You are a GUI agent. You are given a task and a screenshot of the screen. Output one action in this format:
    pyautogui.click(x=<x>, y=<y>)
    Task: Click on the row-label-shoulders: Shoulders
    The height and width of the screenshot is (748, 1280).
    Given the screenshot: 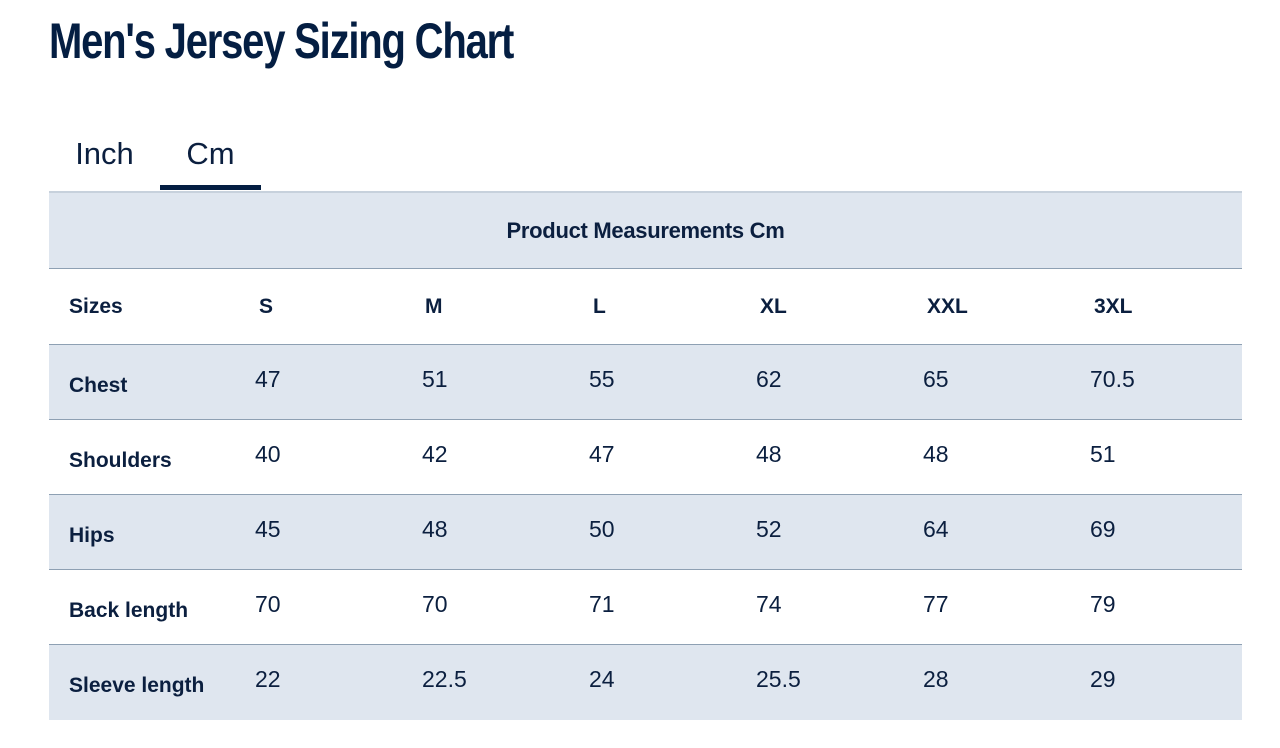 What is the action you would take?
    pyautogui.click(x=143, y=457)
    